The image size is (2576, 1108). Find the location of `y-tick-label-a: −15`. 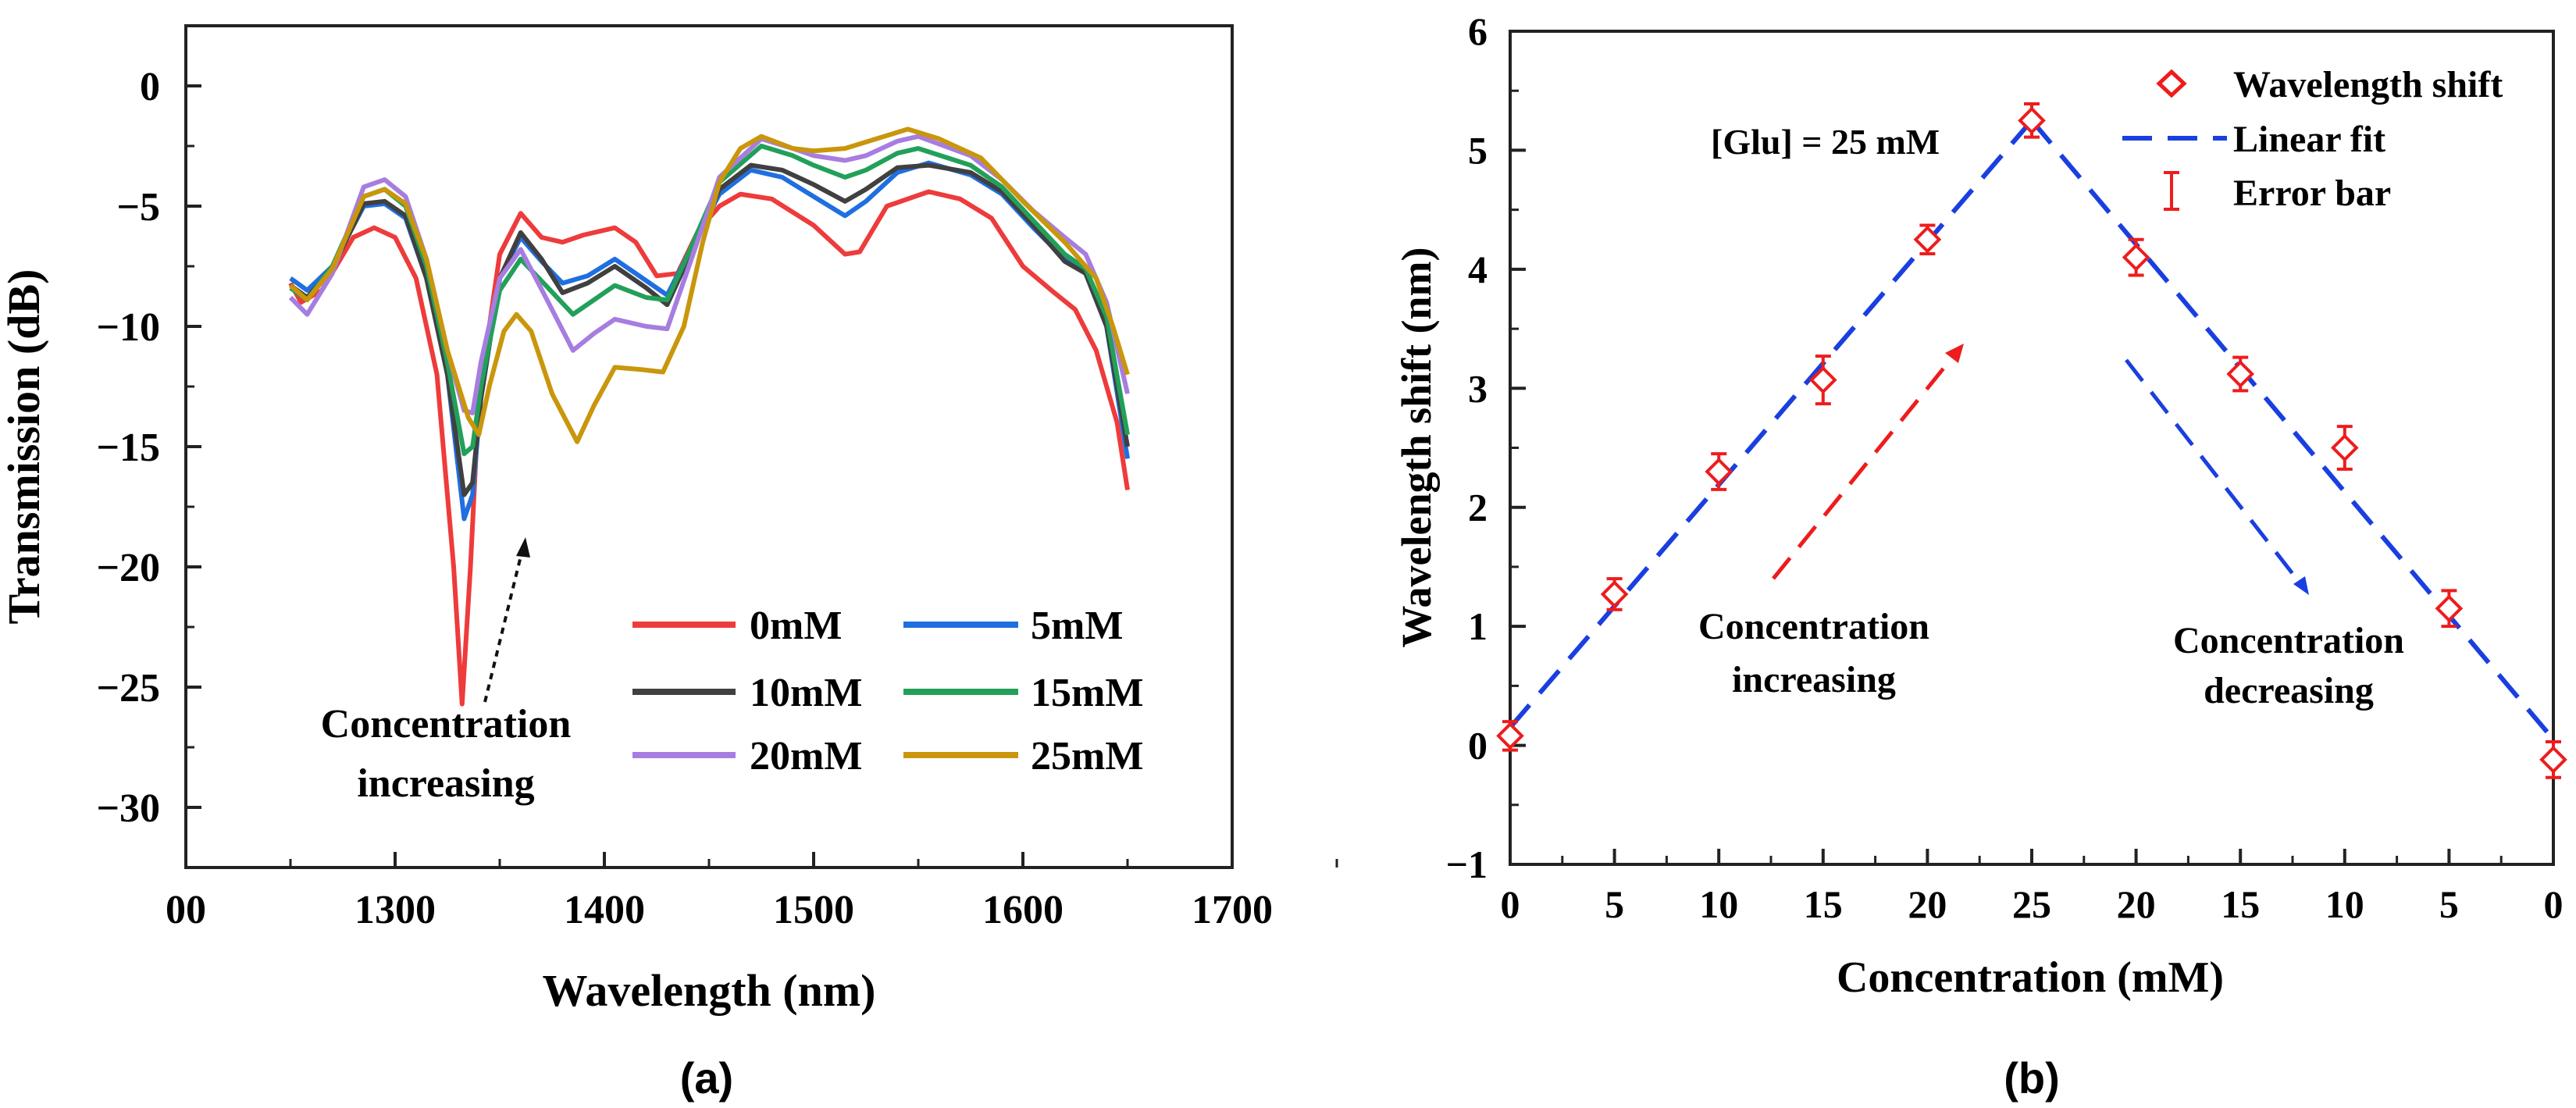

y-tick-label-a: −15 is located at coordinates (128, 448).